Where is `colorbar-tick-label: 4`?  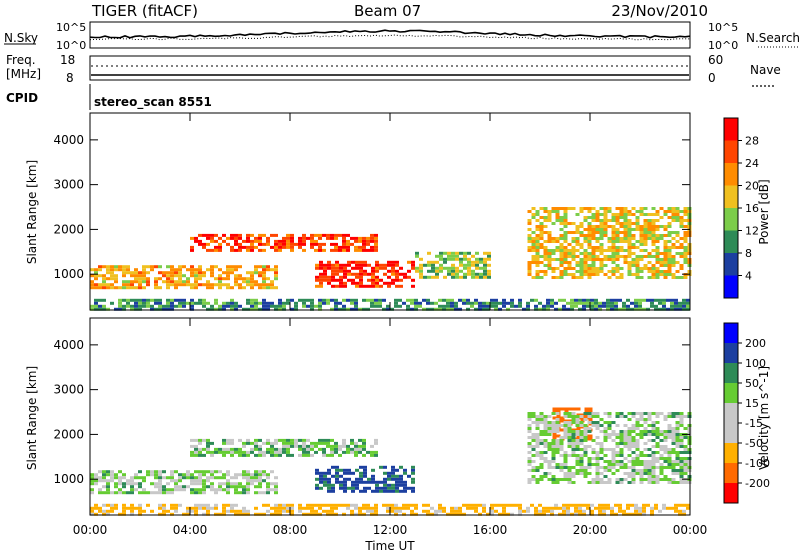
colorbar-tick-label: 4 is located at coordinates (748, 276).